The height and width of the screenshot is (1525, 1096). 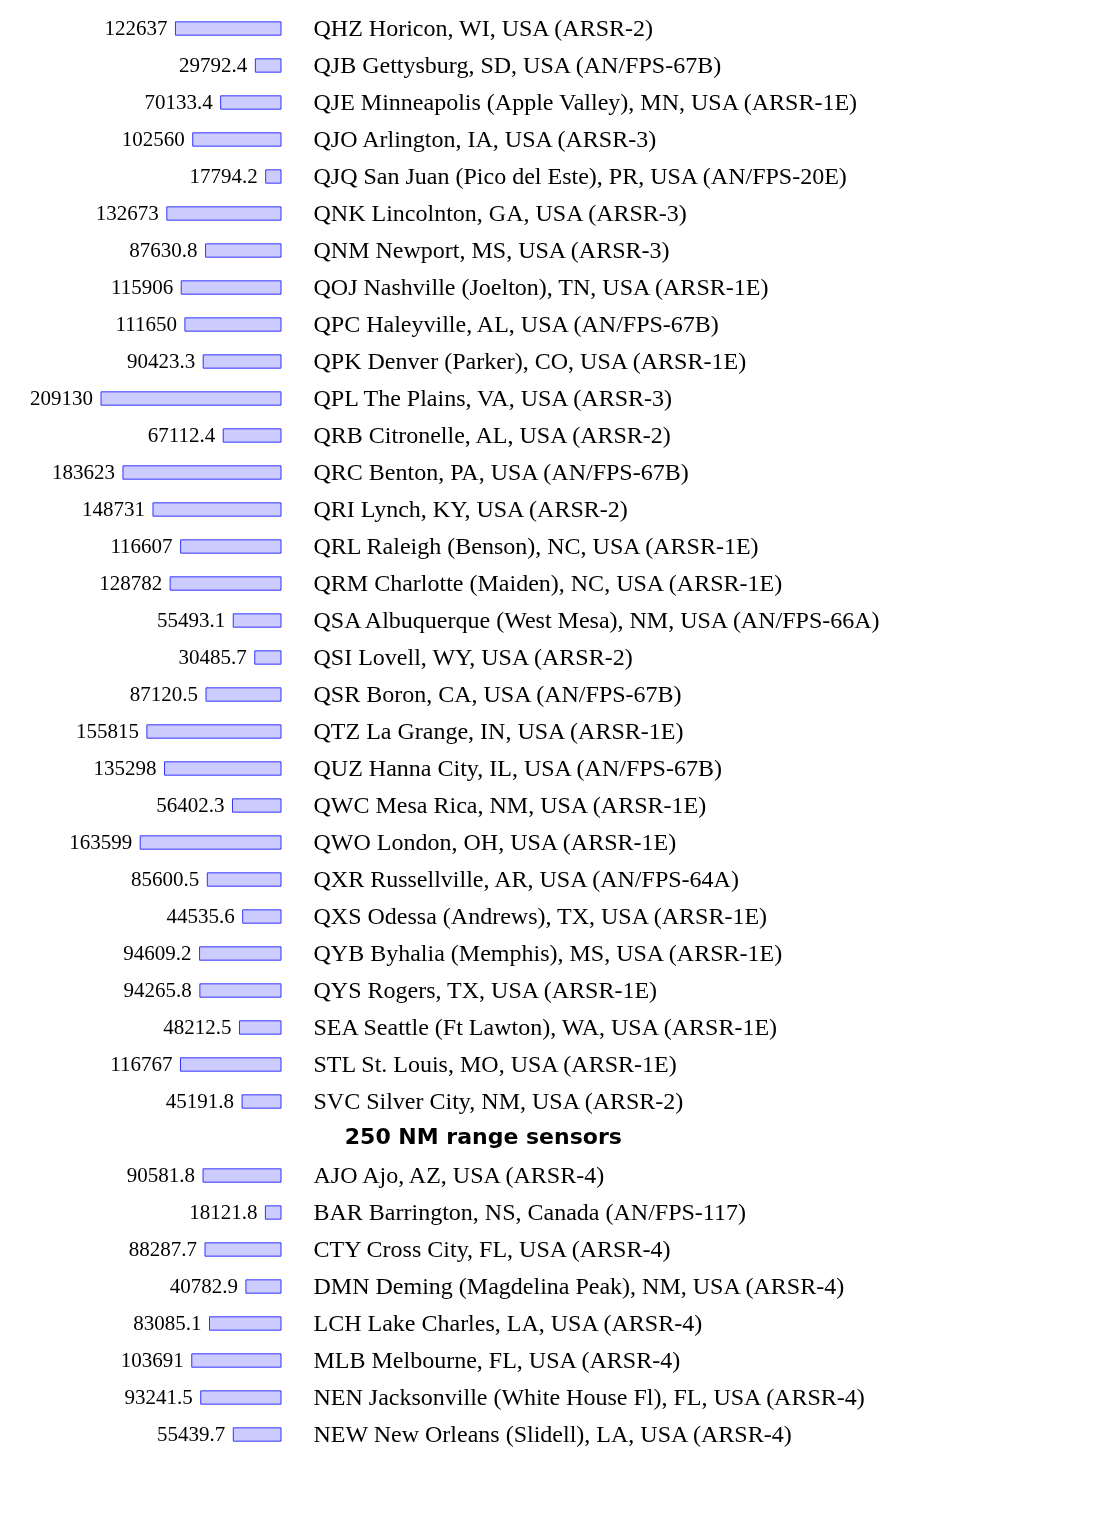 What do you see at coordinates (223, 1211) in the screenshot?
I see `data-label: 18121.8` at bounding box center [223, 1211].